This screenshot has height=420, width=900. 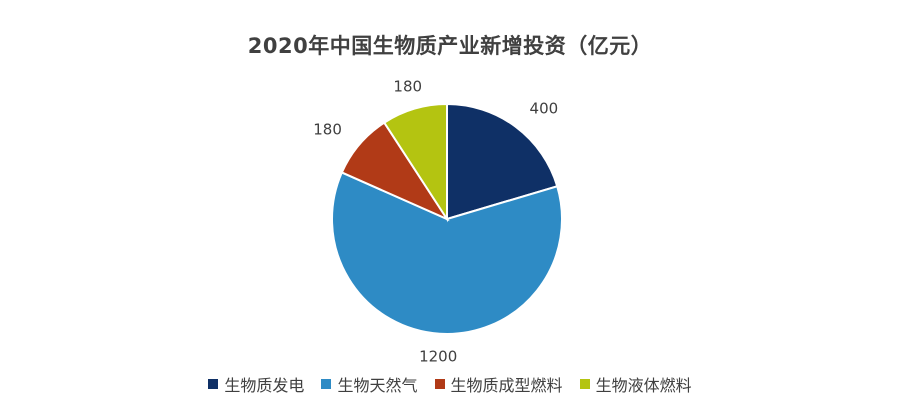 I want to click on legend-swatch-biogas, so click(x=326, y=384).